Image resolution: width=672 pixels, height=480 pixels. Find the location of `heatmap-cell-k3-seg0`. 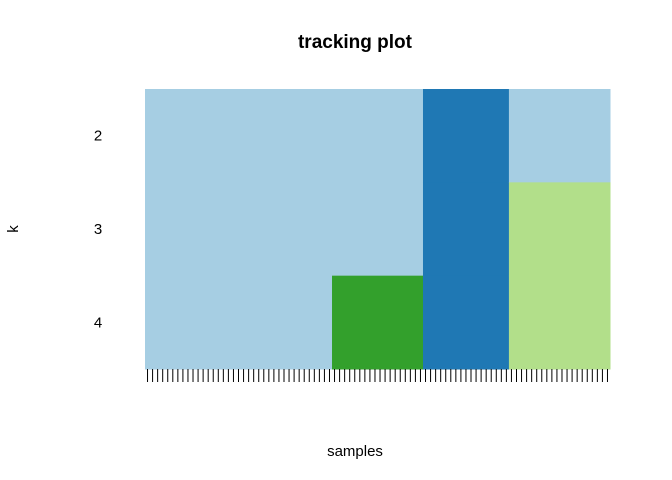

heatmap-cell-k3-seg0 is located at coordinates (239, 229).